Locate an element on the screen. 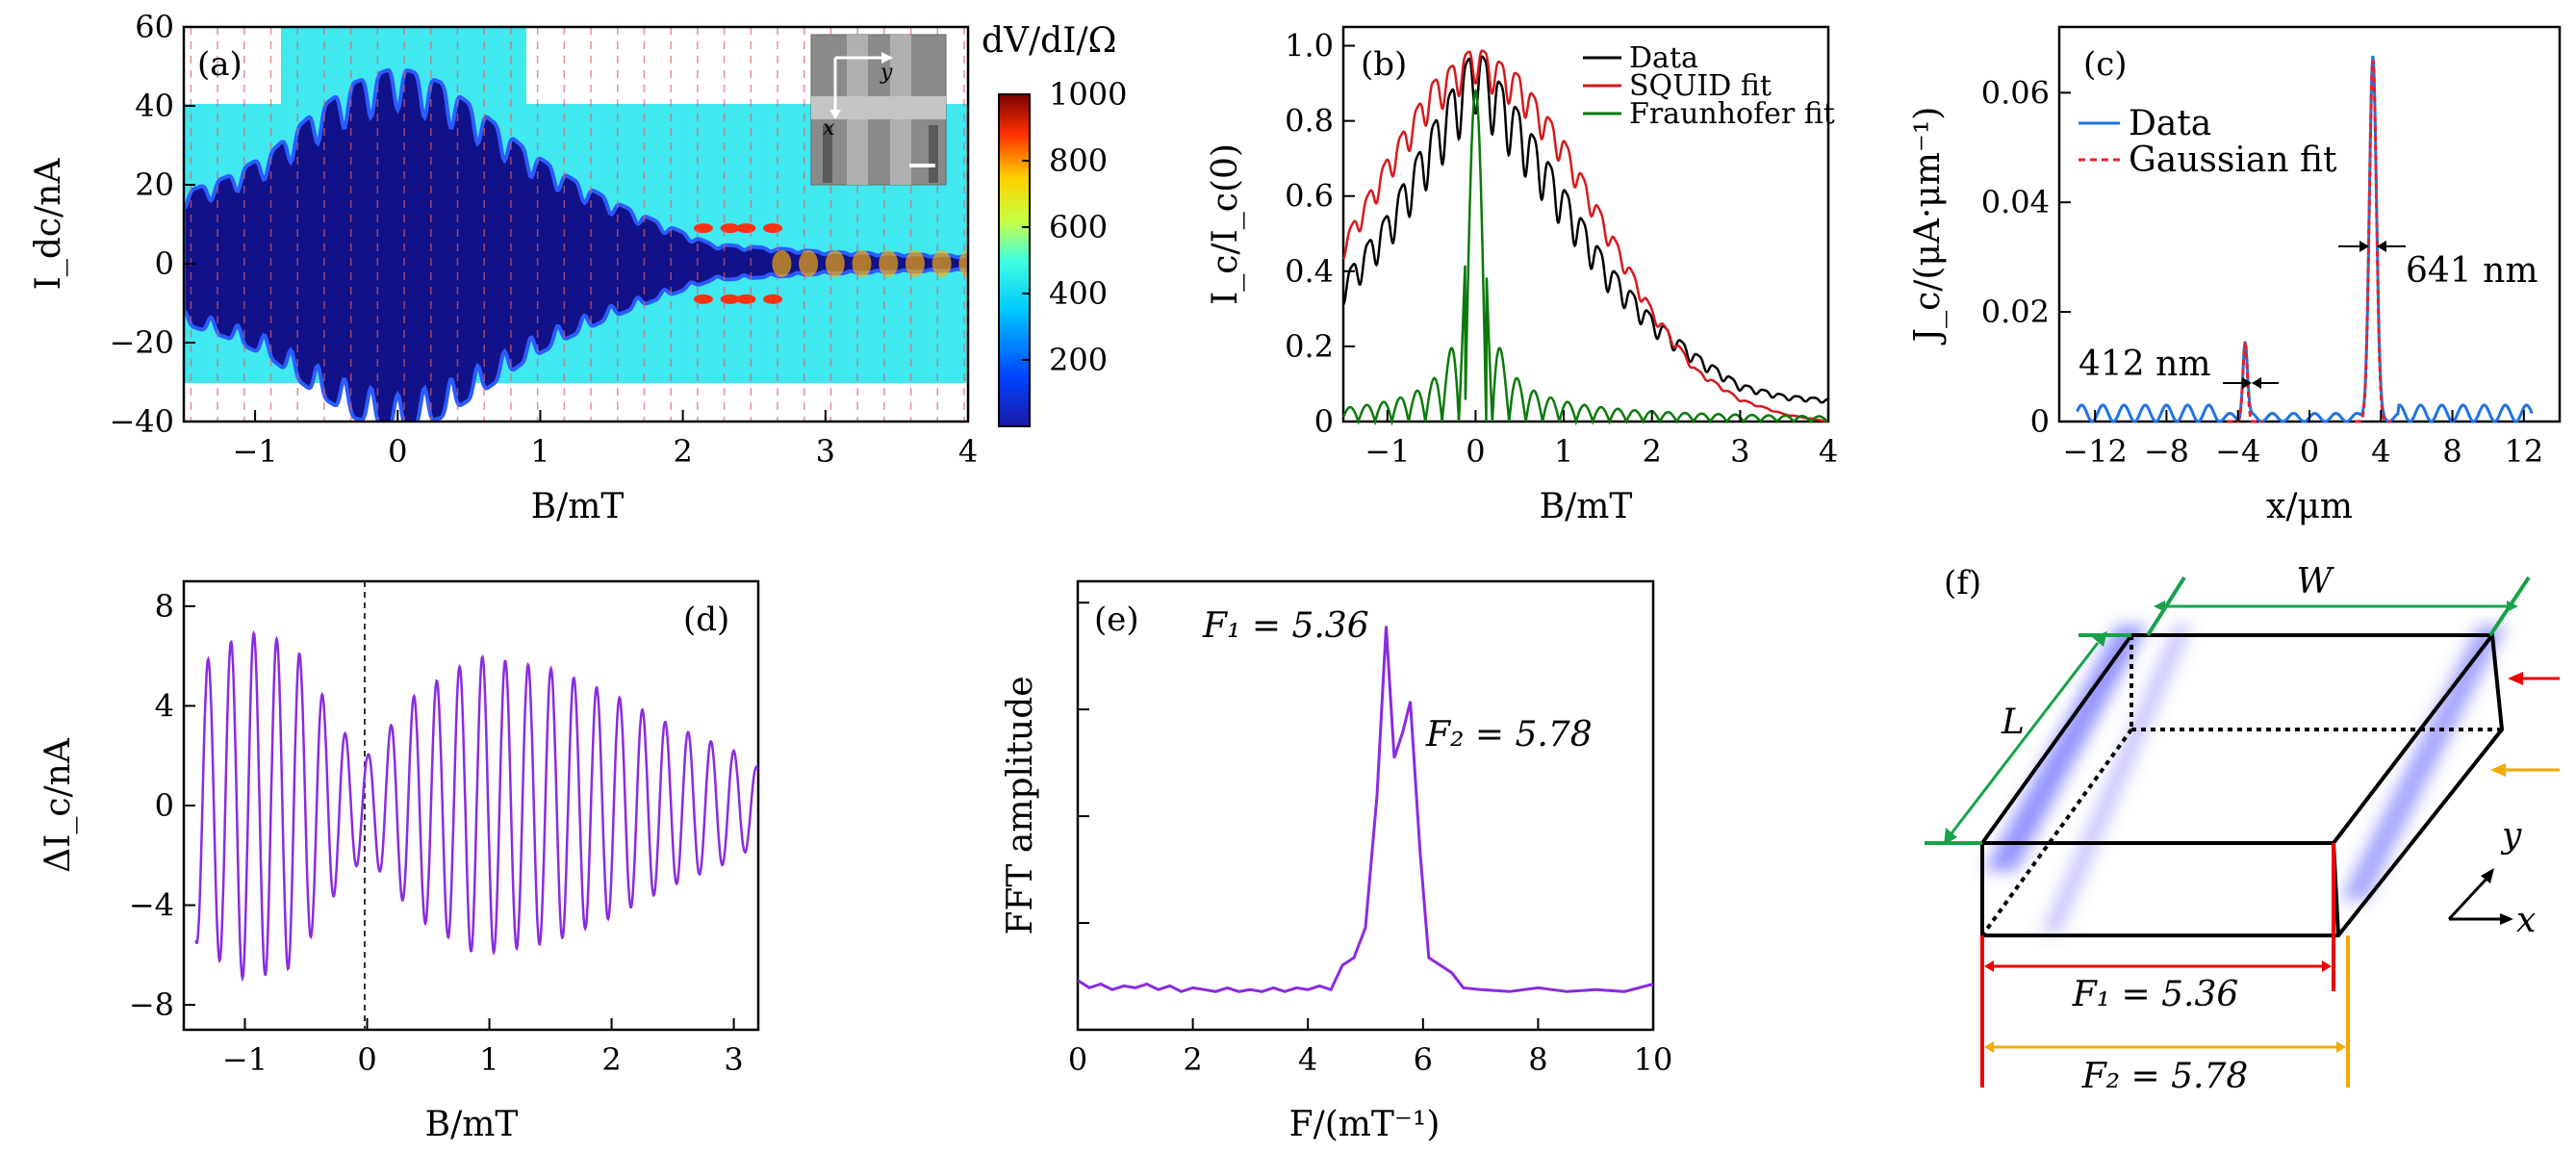  label-w: W is located at coordinates (2315, 582).